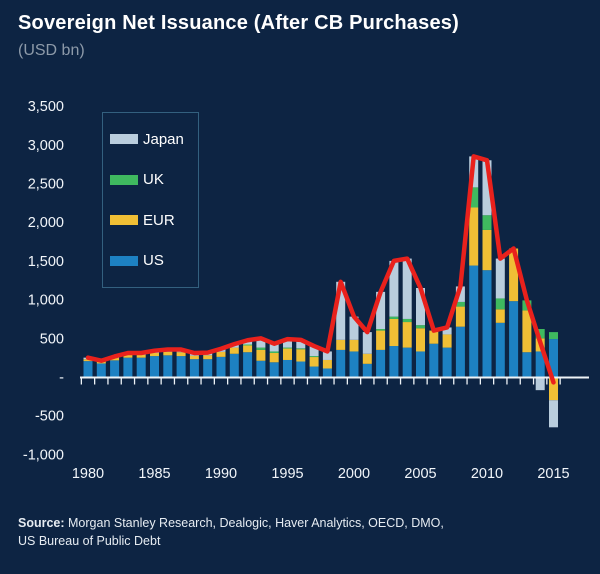  I want to click on bar-segment-eur-1995, so click(287, 354).